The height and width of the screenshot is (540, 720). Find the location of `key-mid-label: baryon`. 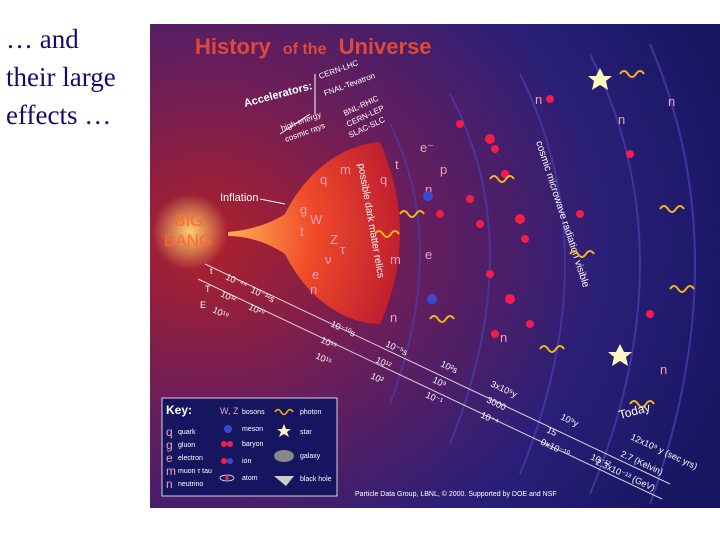

key-mid-label: baryon is located at coordinates (253, 444).